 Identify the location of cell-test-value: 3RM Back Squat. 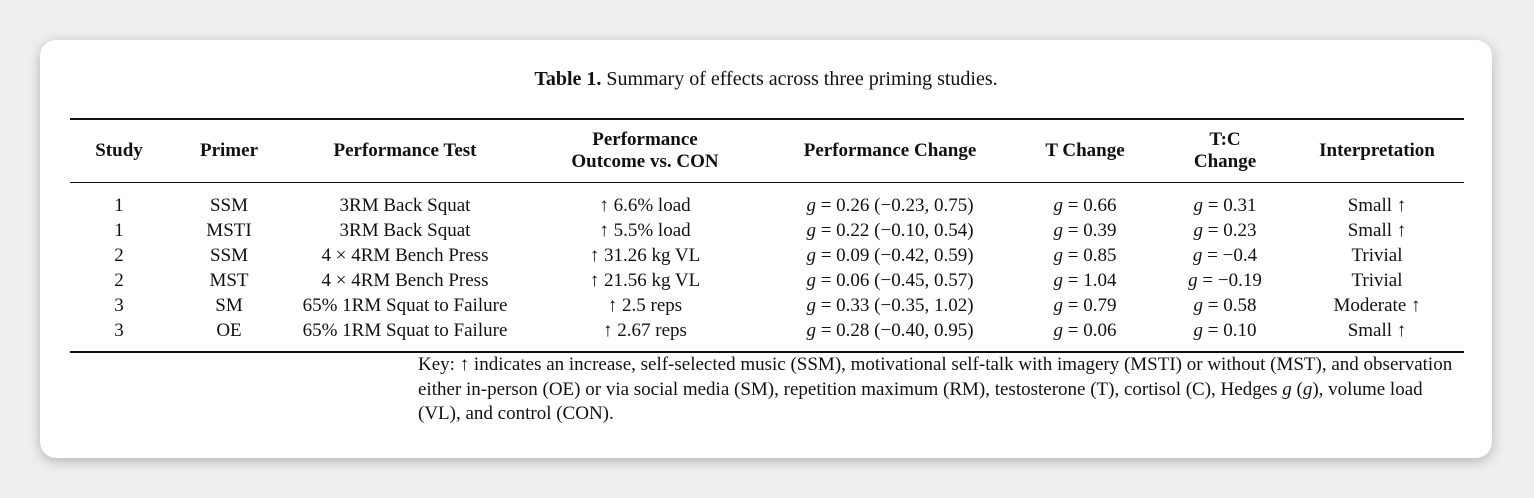
(405, 230).